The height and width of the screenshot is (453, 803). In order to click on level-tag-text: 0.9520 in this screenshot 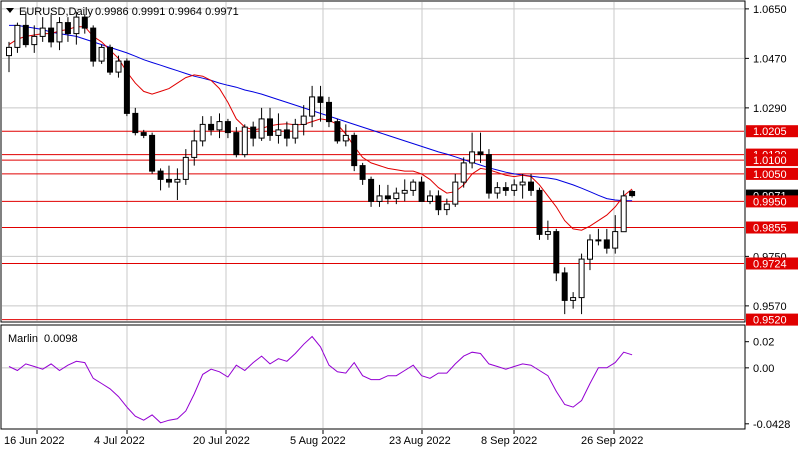, I will do `click(770, 321)`.